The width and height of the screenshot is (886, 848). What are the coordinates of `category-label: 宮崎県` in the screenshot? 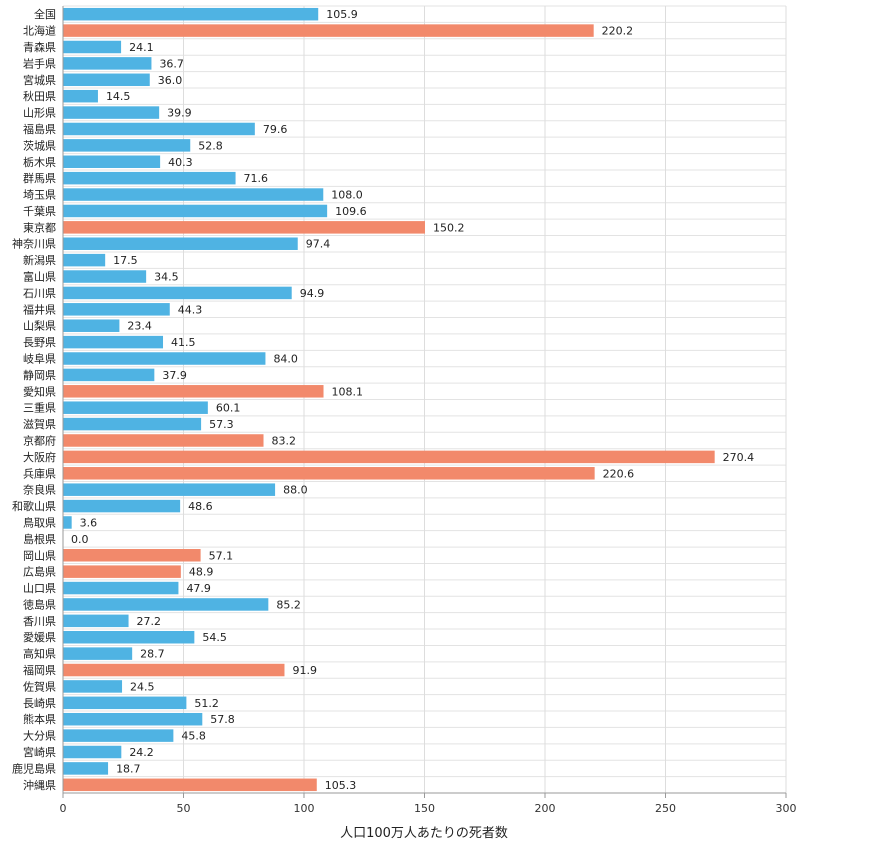 It's located at (39, 752).